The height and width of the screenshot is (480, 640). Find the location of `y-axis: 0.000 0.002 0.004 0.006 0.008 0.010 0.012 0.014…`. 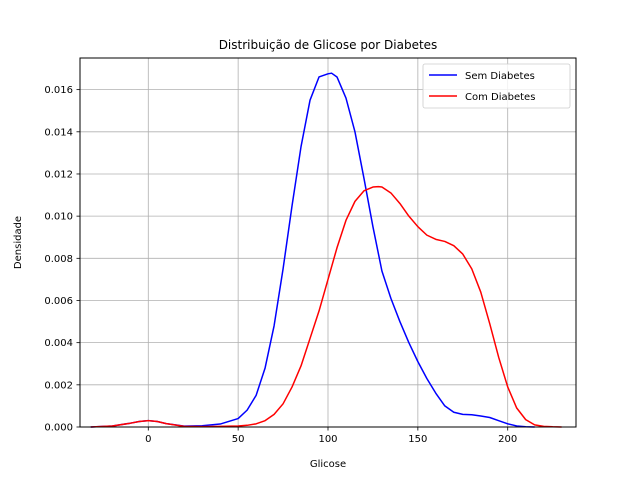

y-axis: 0.000 0.002 0.004 0.006 0.008 0.010 0.012 0.014… is located at coordinates (62, 259).